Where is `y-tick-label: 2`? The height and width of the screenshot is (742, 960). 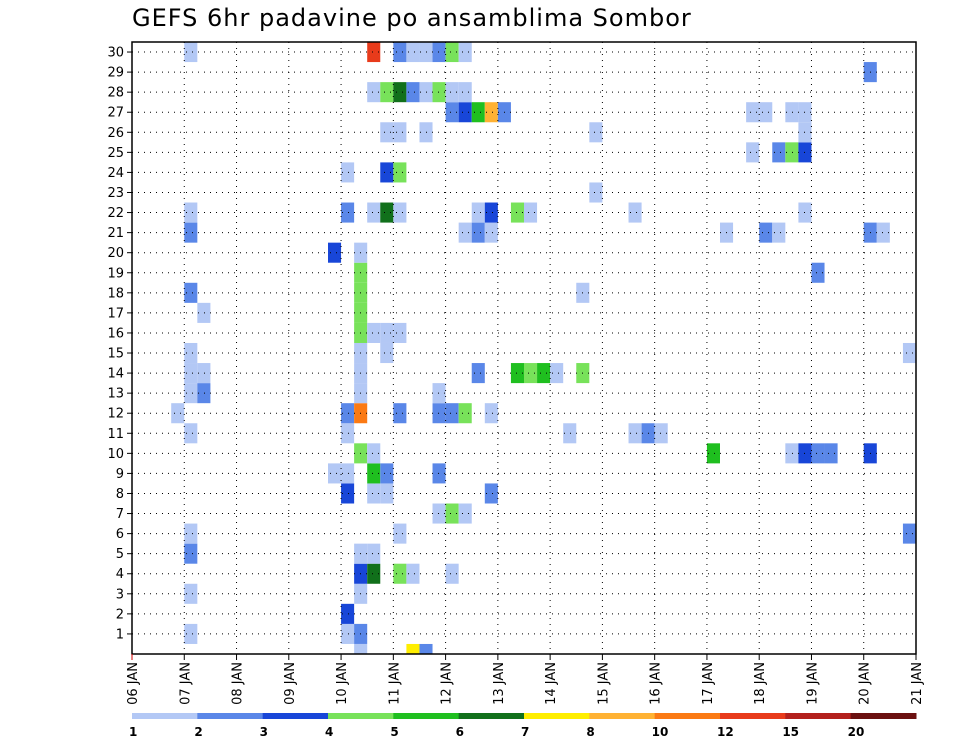 y-tick-label: 2 is located at coordinates (120, 614).